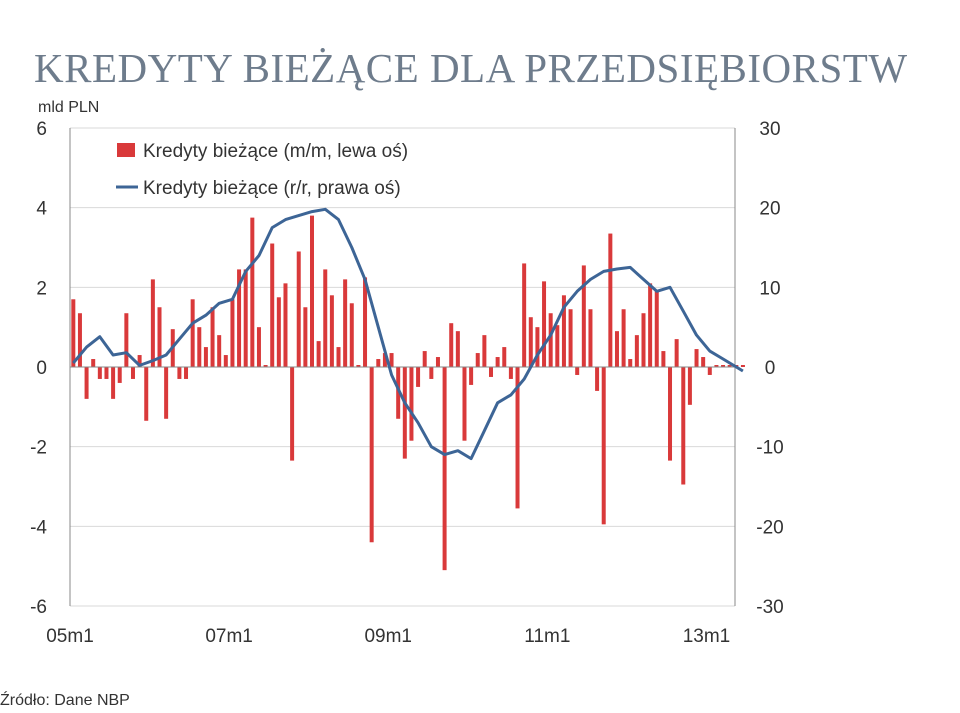 This screenshot has width=960, height=713. What do you see at coordinates (769, 607) in the screenshot?
I see `right-tick-label: -30` at bounding box center [769, 607].